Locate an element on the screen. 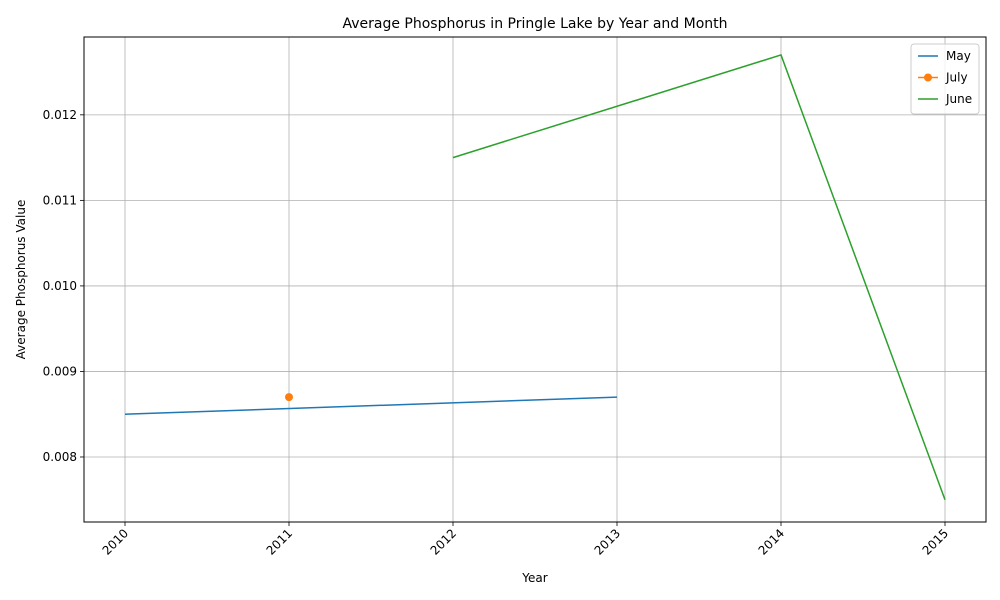  x-tick-label: 2013 is located at coordinates (607, 541).